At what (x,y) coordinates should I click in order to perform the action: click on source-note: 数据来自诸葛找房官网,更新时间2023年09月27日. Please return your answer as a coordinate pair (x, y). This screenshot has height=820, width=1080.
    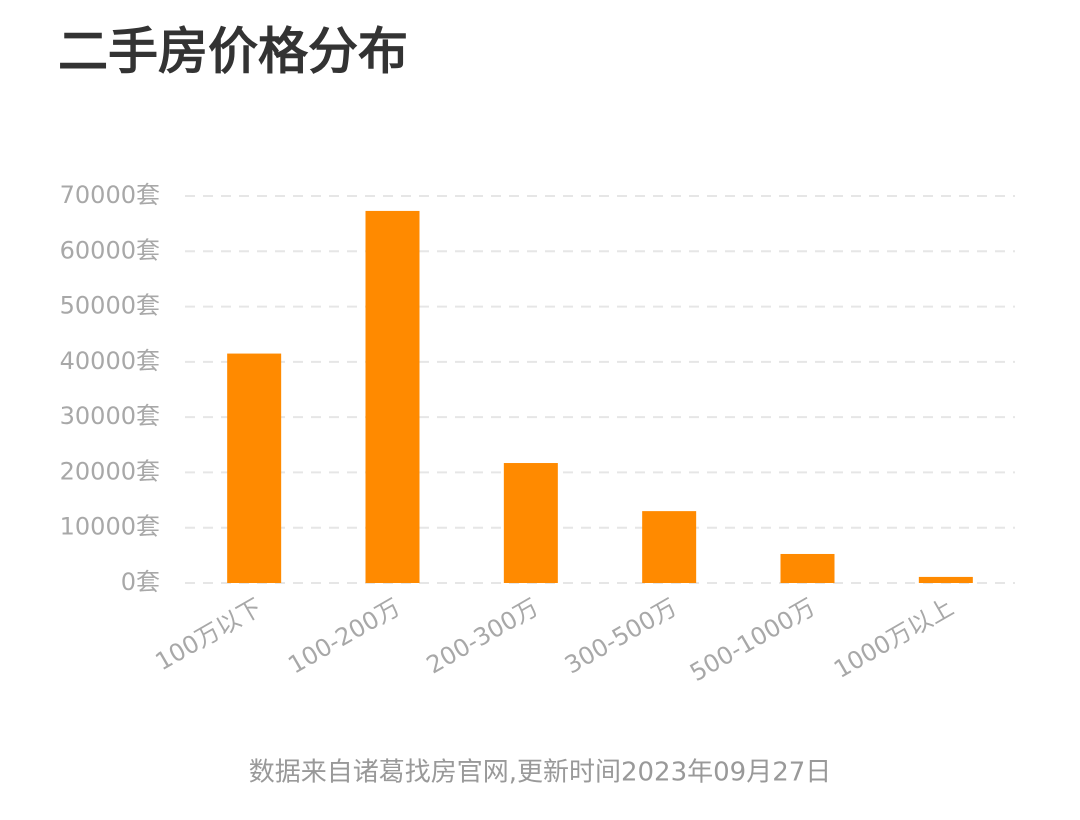
    Looking at the image, I should click on (540, 773).